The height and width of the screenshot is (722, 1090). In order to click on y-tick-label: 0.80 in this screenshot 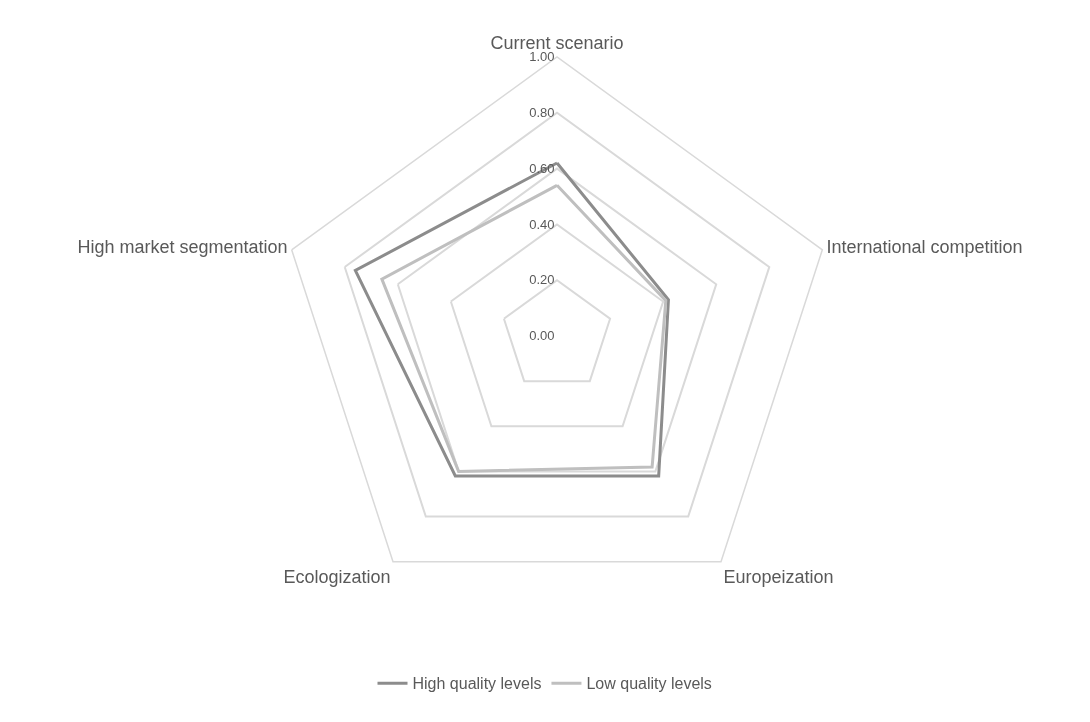, I will do `click(542, 113)`.